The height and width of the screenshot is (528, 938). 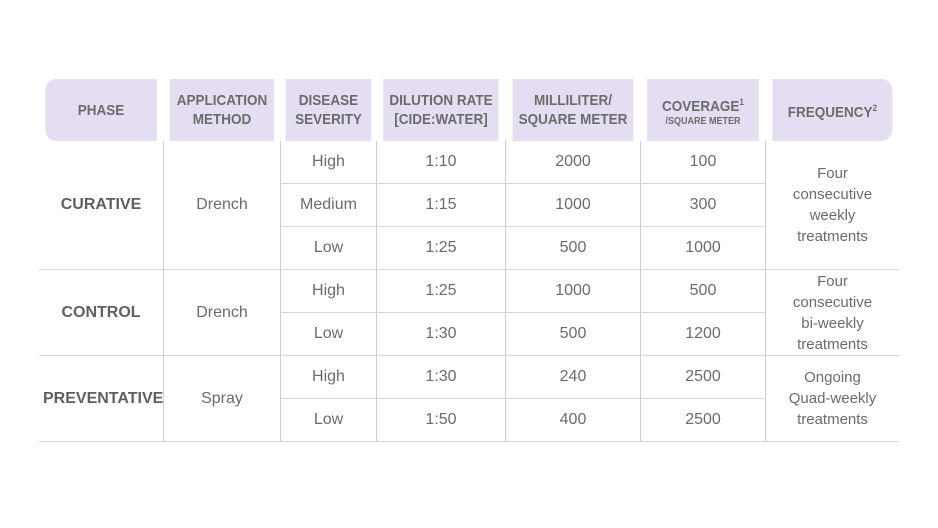 I want to click on milliliter-cell: 2000, so click(x=572, y=162).